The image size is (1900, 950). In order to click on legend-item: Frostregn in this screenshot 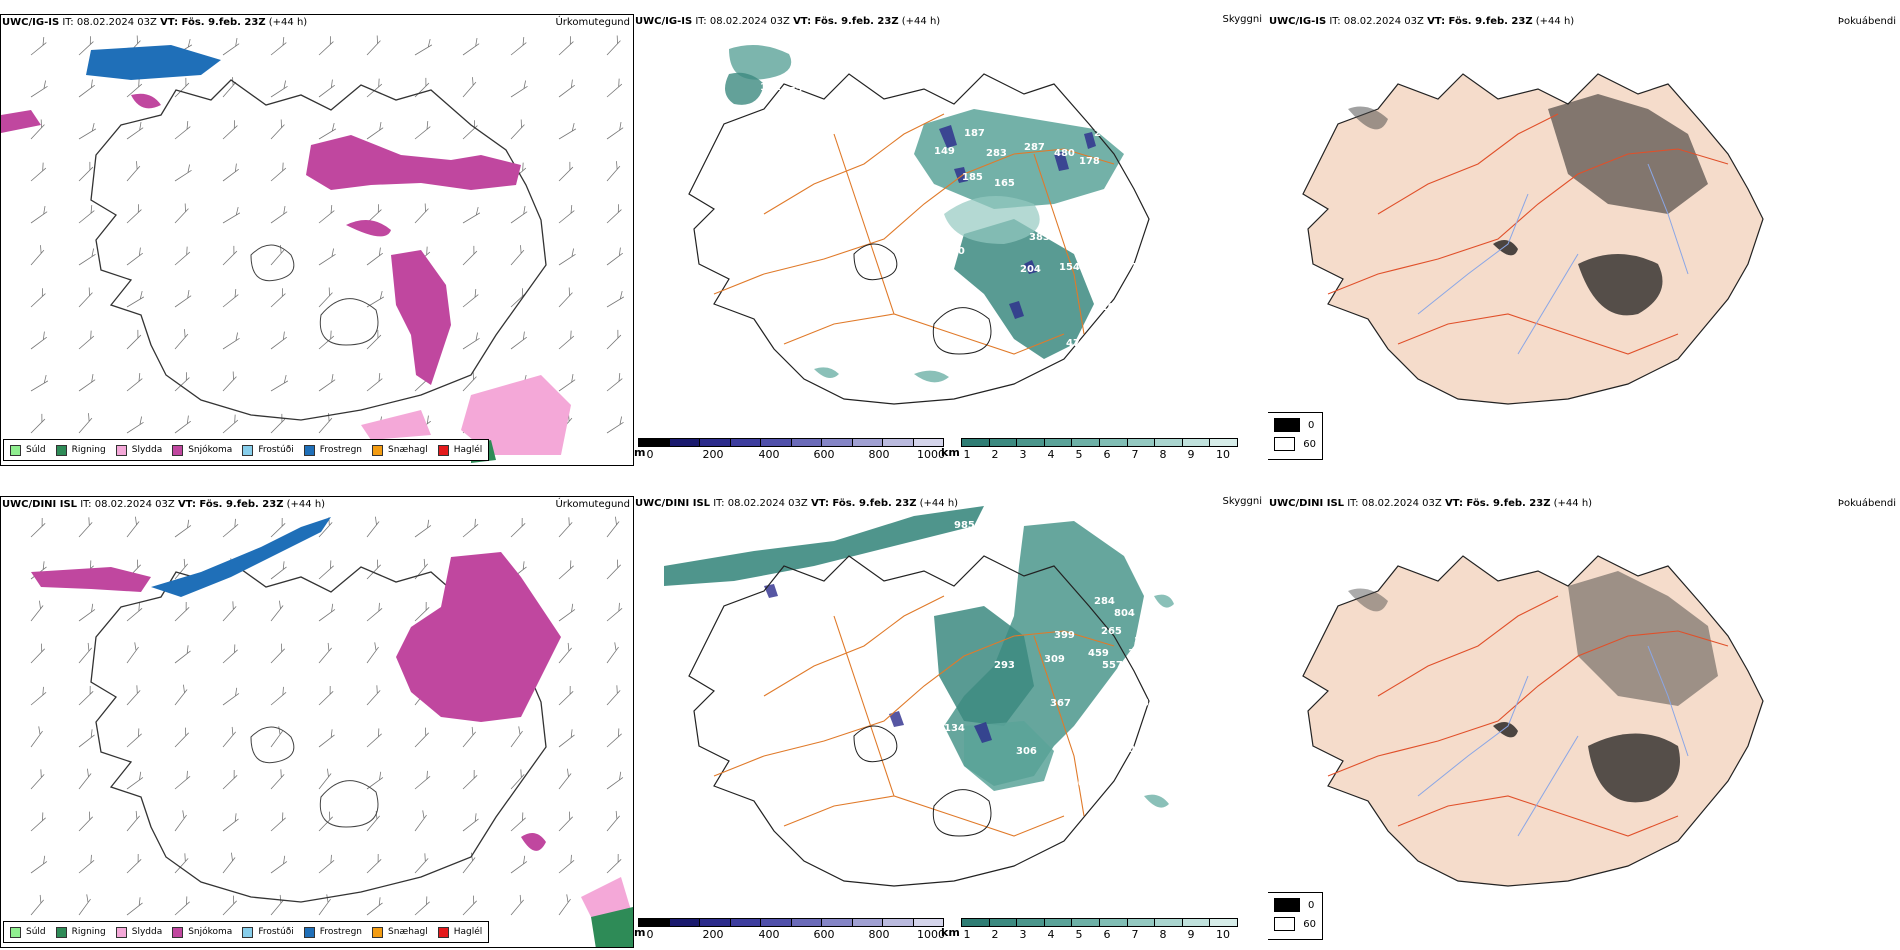, I will do `click(332, 450)`.